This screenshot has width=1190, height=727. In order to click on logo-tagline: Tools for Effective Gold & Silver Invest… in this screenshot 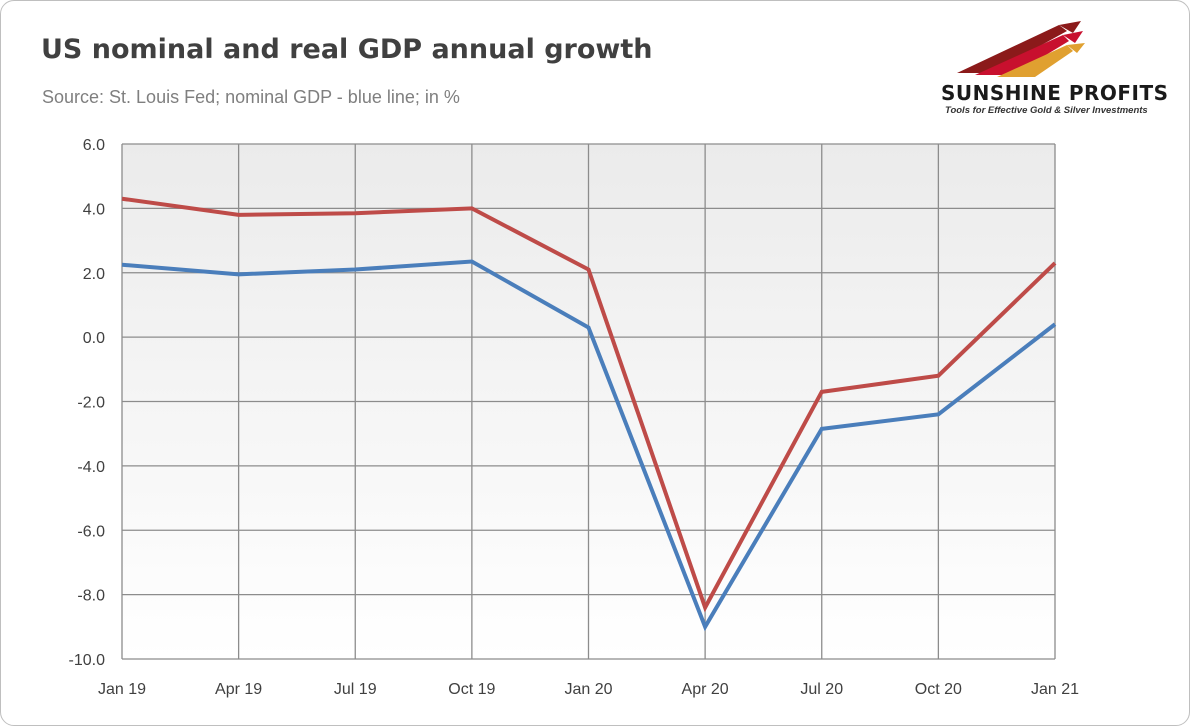, I will do `click(1046, 110)`.